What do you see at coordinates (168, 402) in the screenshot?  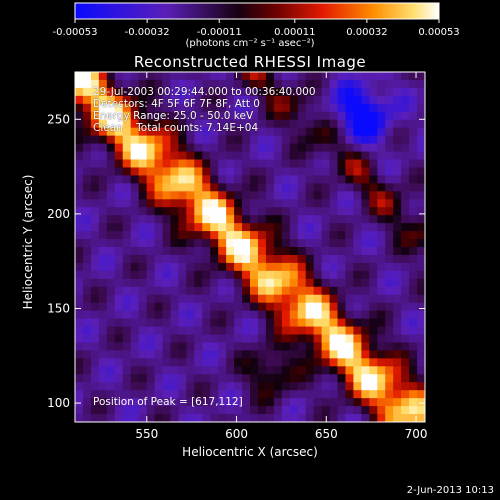 I see `peak-position-text: Position of Peak = [617,112]` at bounding box center [168, 402].